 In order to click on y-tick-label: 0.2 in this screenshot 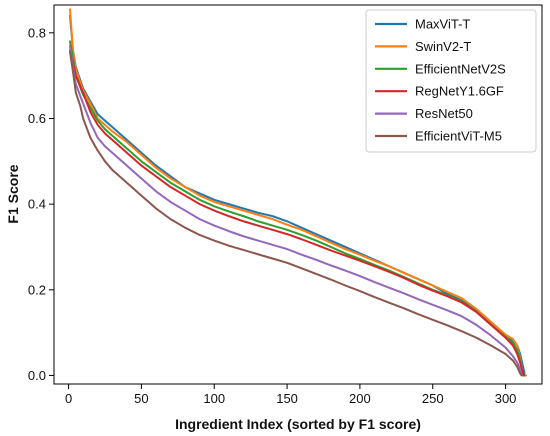, I will do `click(37, 289)`.